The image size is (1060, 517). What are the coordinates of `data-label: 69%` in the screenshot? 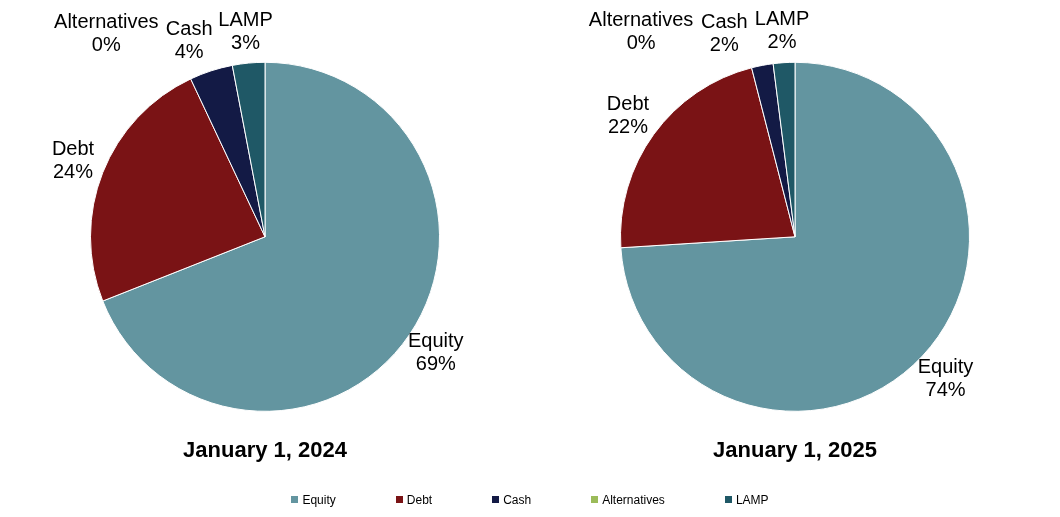 It's located at (436, 363).